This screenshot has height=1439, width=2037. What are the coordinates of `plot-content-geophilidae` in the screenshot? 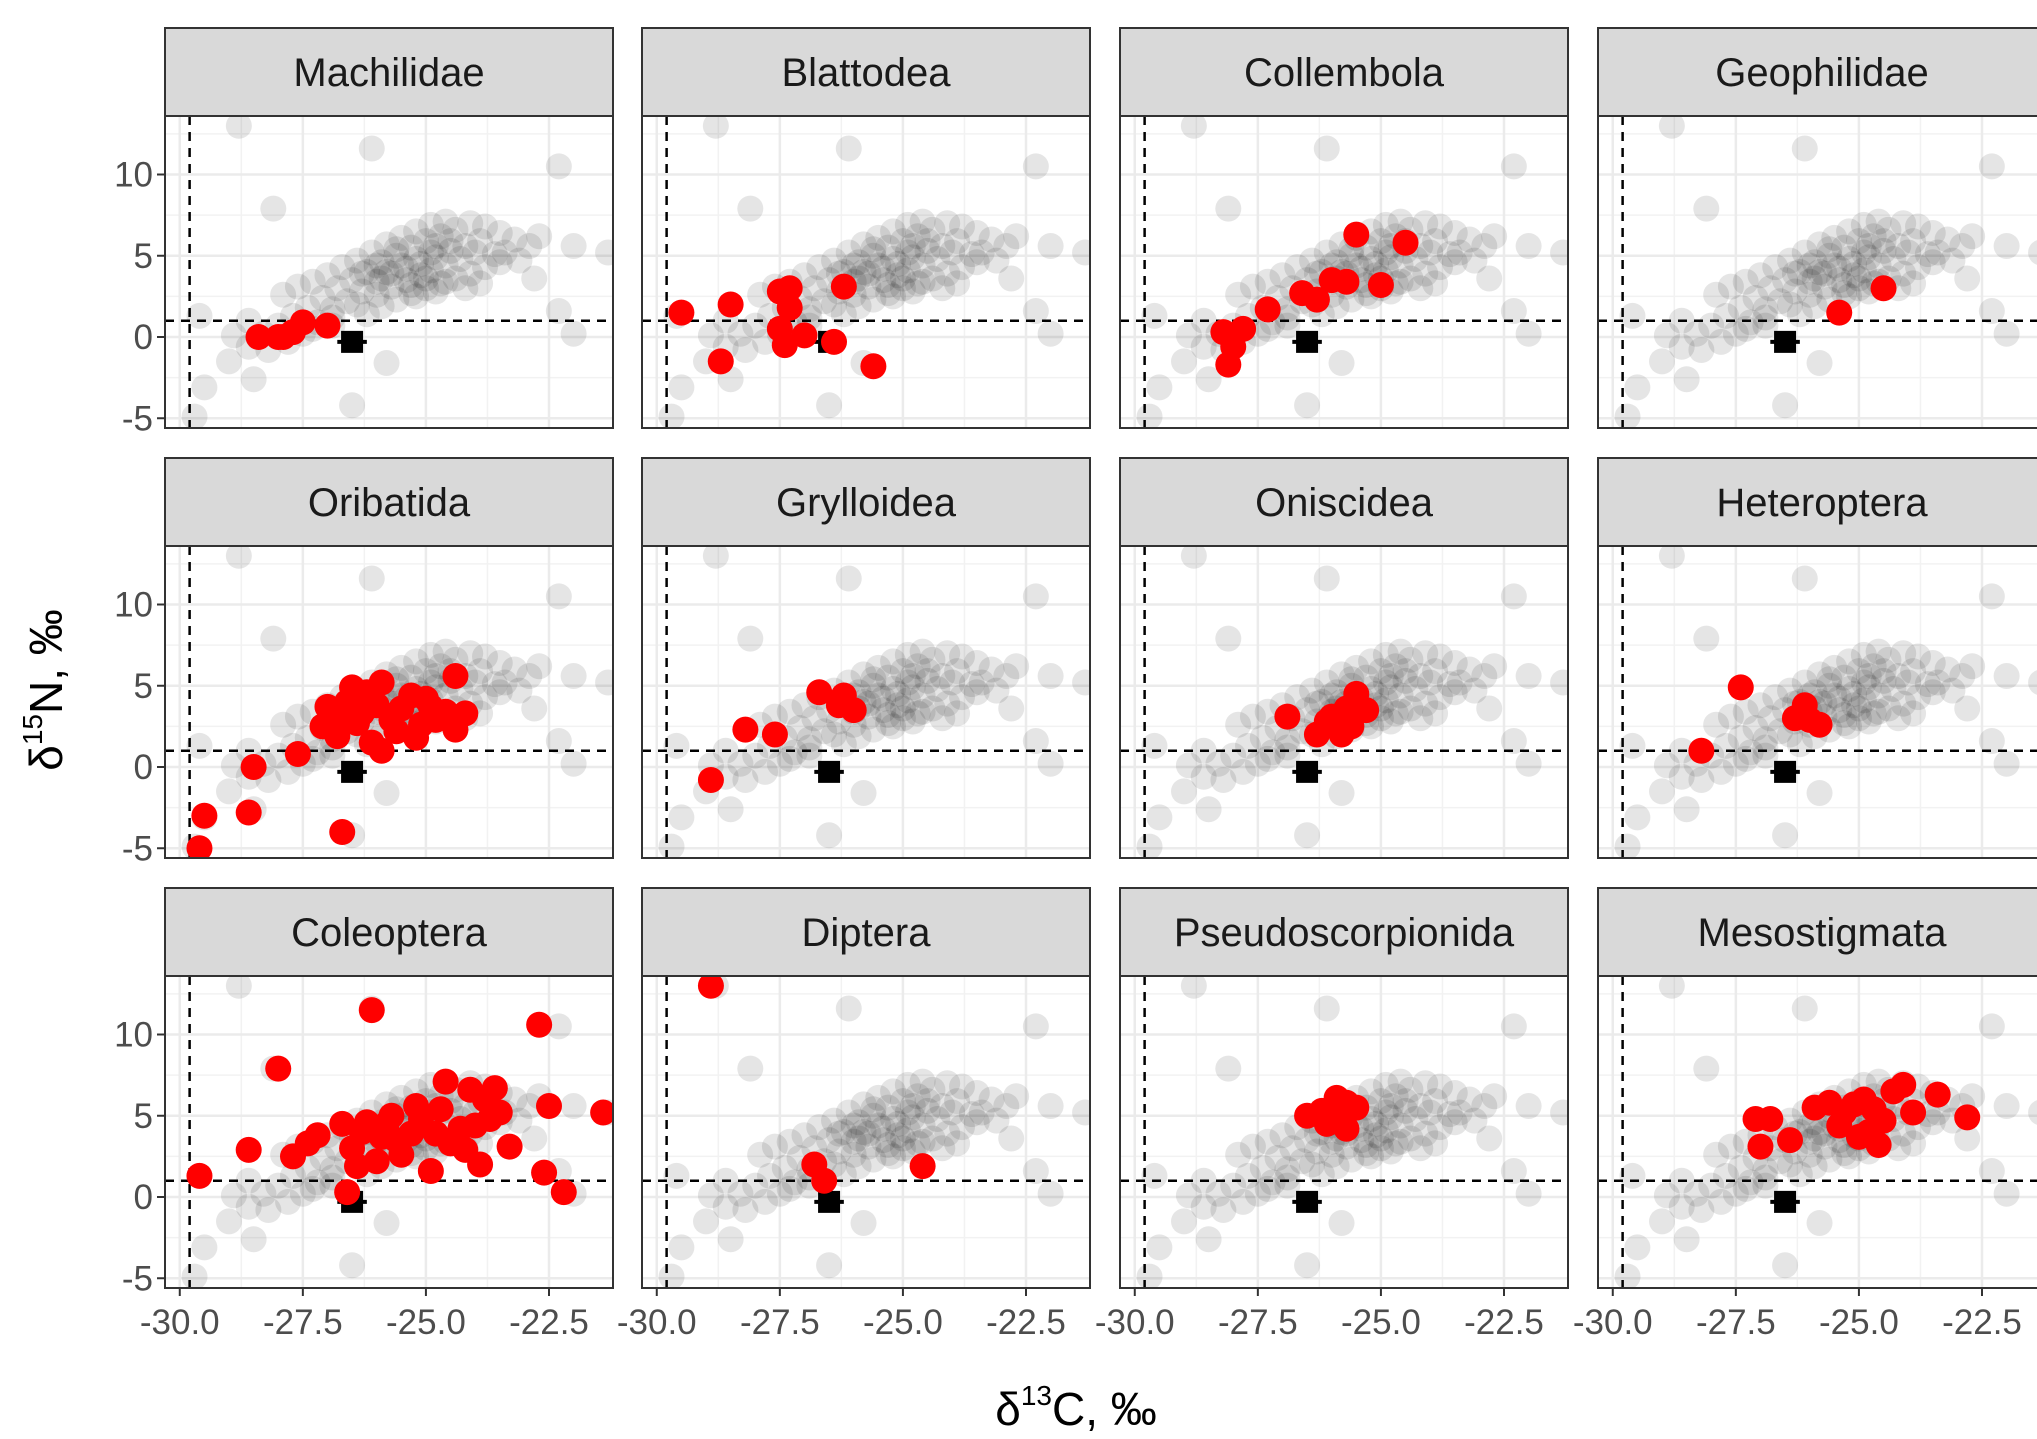 It's located at (1817, 272).